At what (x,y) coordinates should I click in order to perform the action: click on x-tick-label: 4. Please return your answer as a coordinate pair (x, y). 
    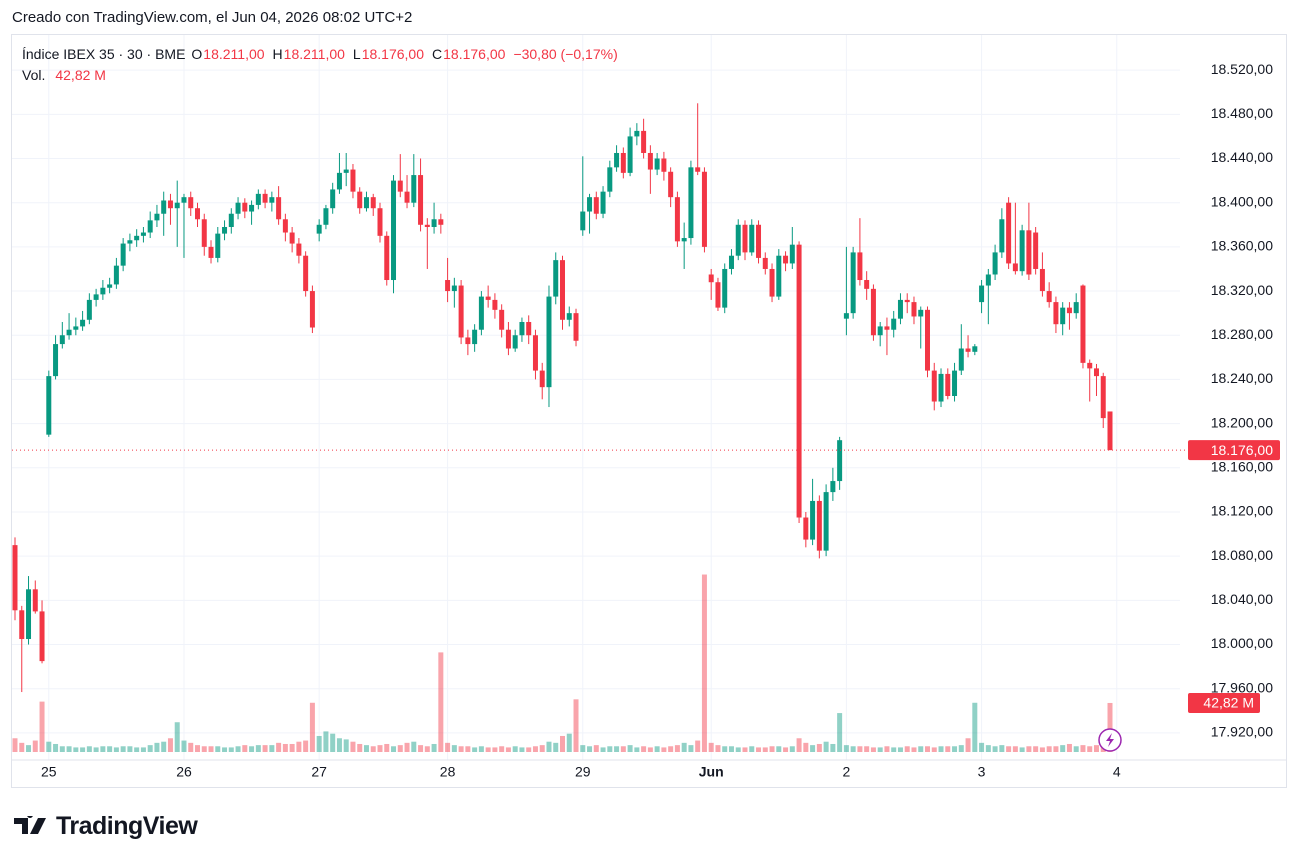
    Looking at the image, I should click on (1117, 772).